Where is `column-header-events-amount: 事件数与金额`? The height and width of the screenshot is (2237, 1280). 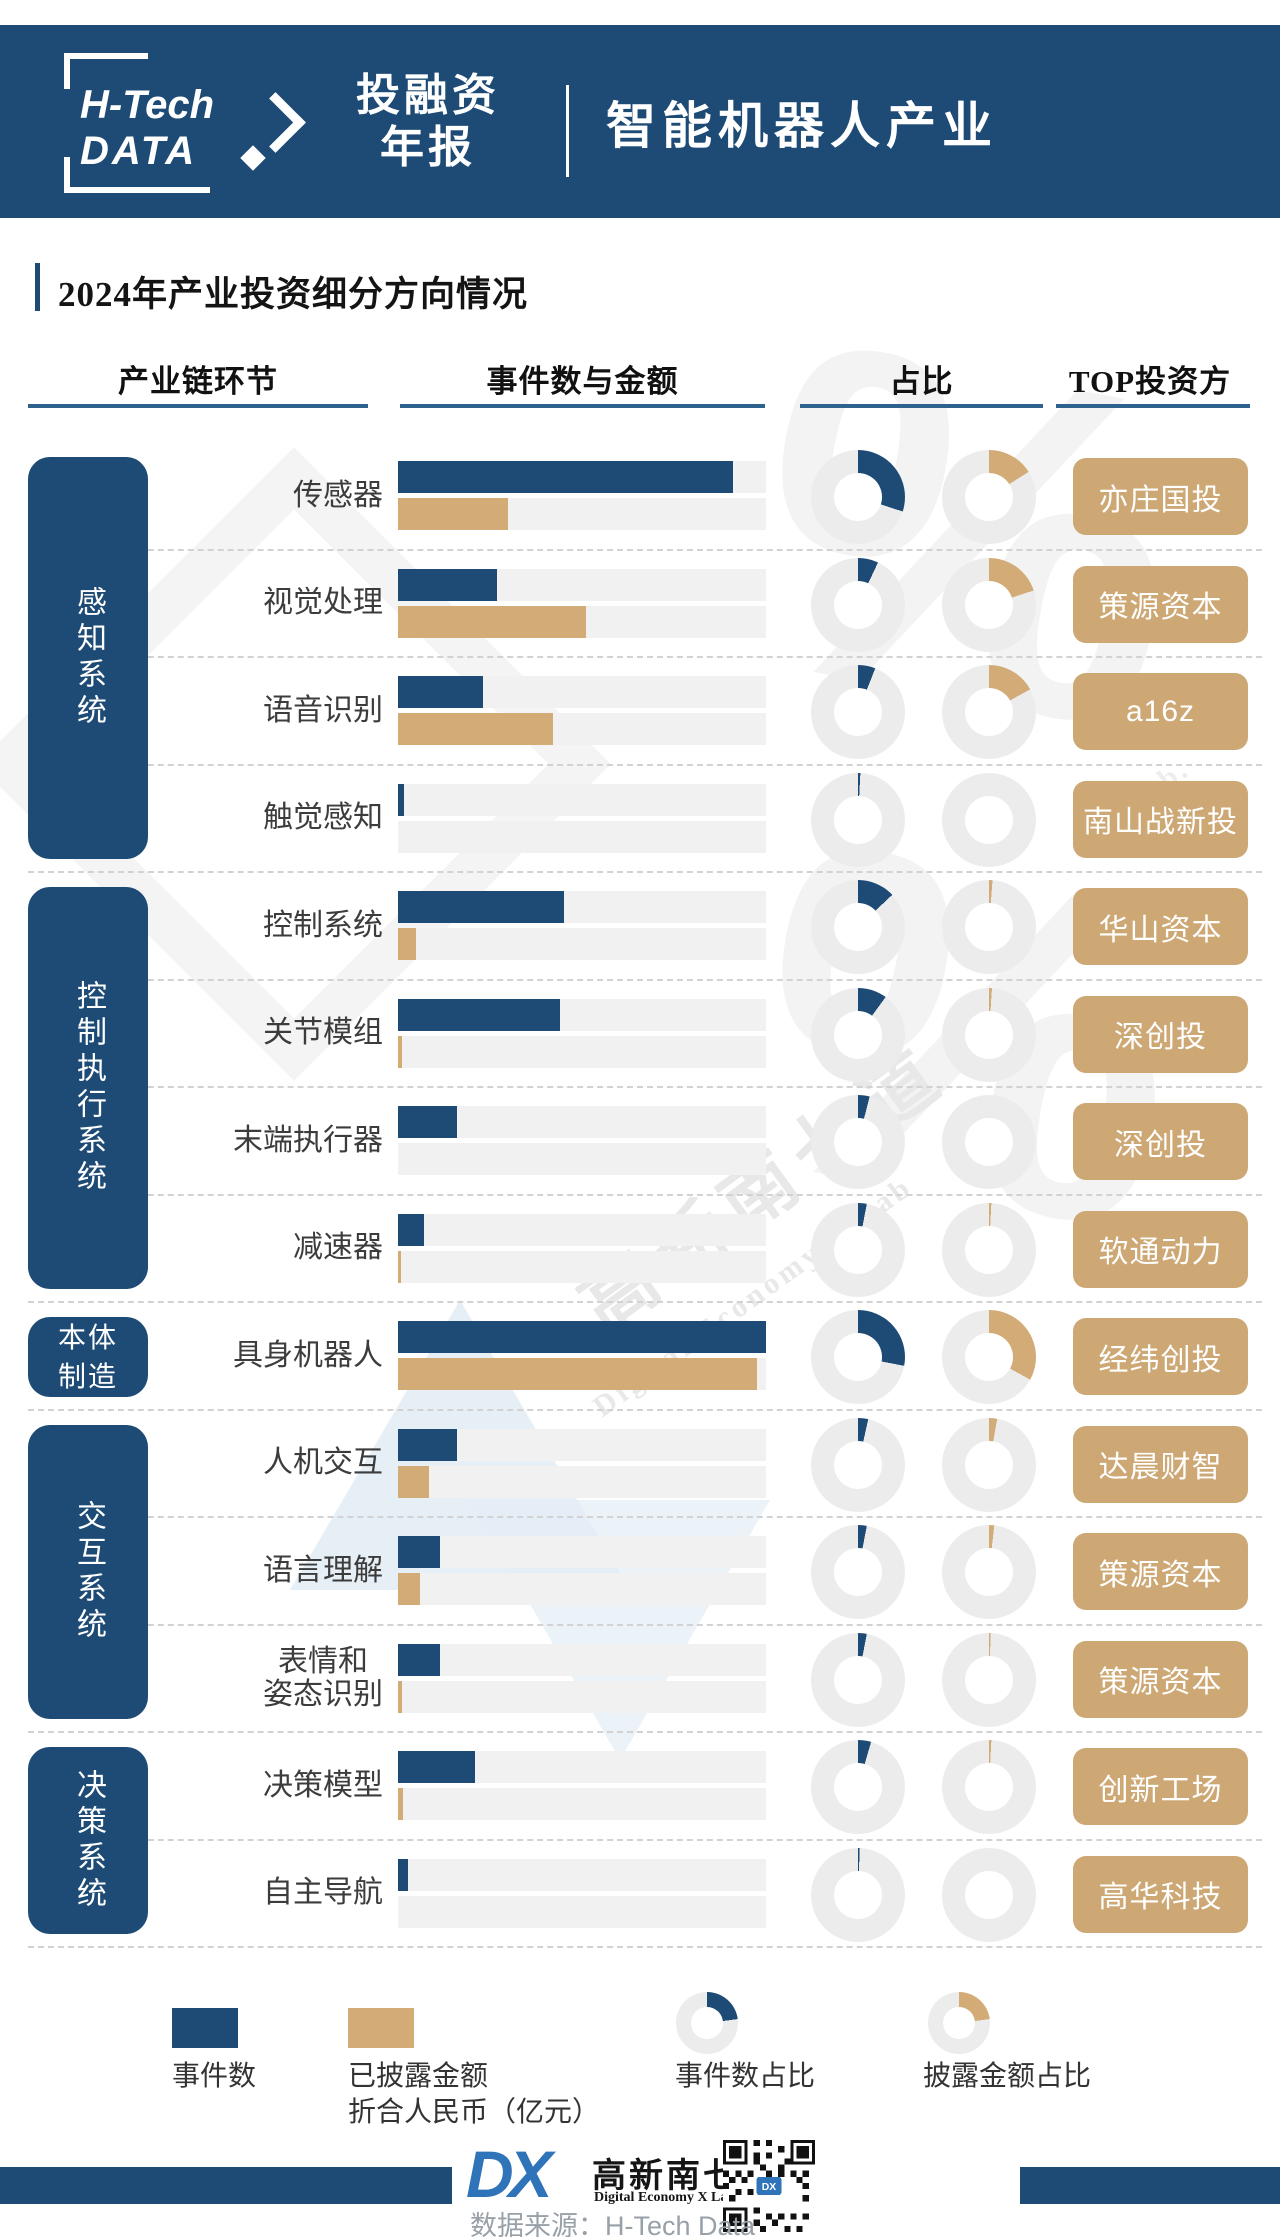 column-header-events-amount: 事件数与金额 is located at coordinates (582, 381).